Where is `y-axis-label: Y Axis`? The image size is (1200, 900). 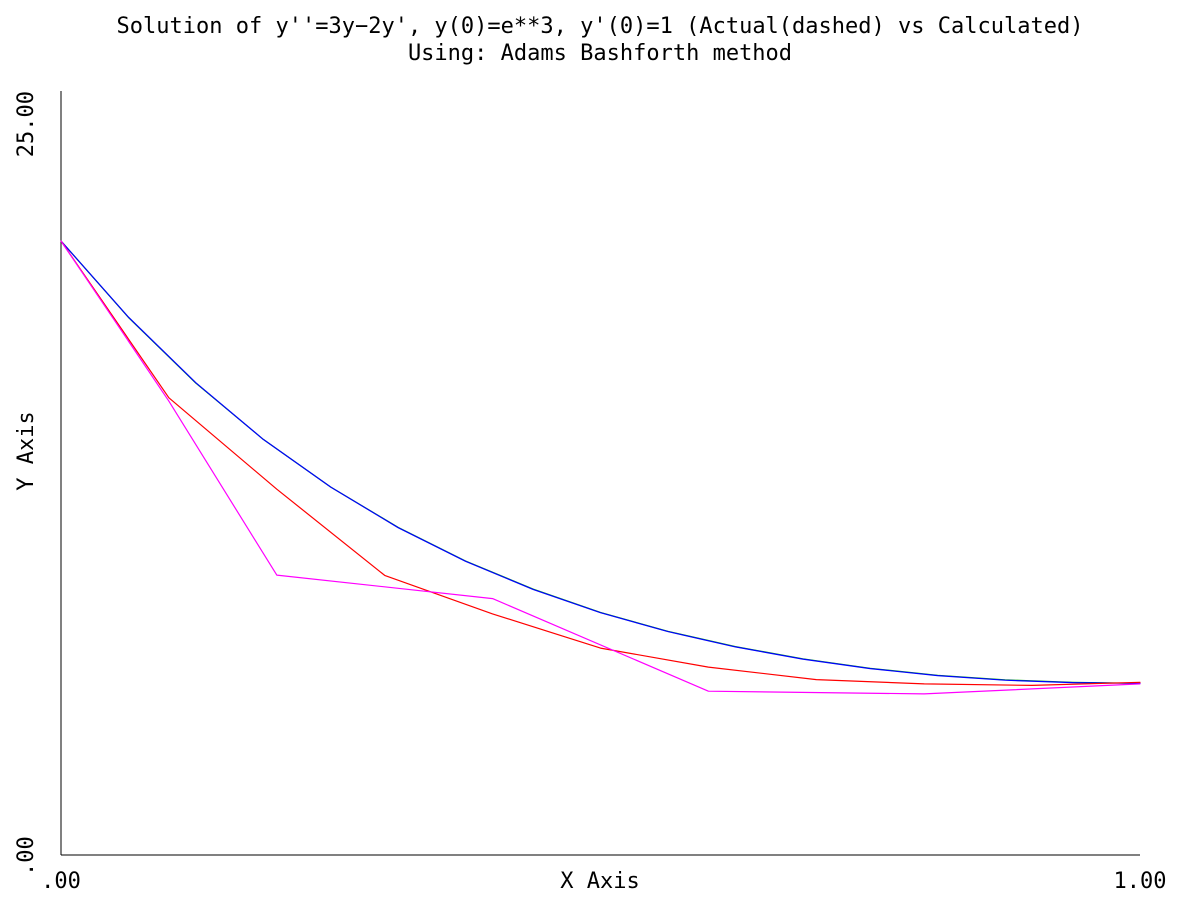
y-axis-label: Y Axis is located at coordinates (26, 450).